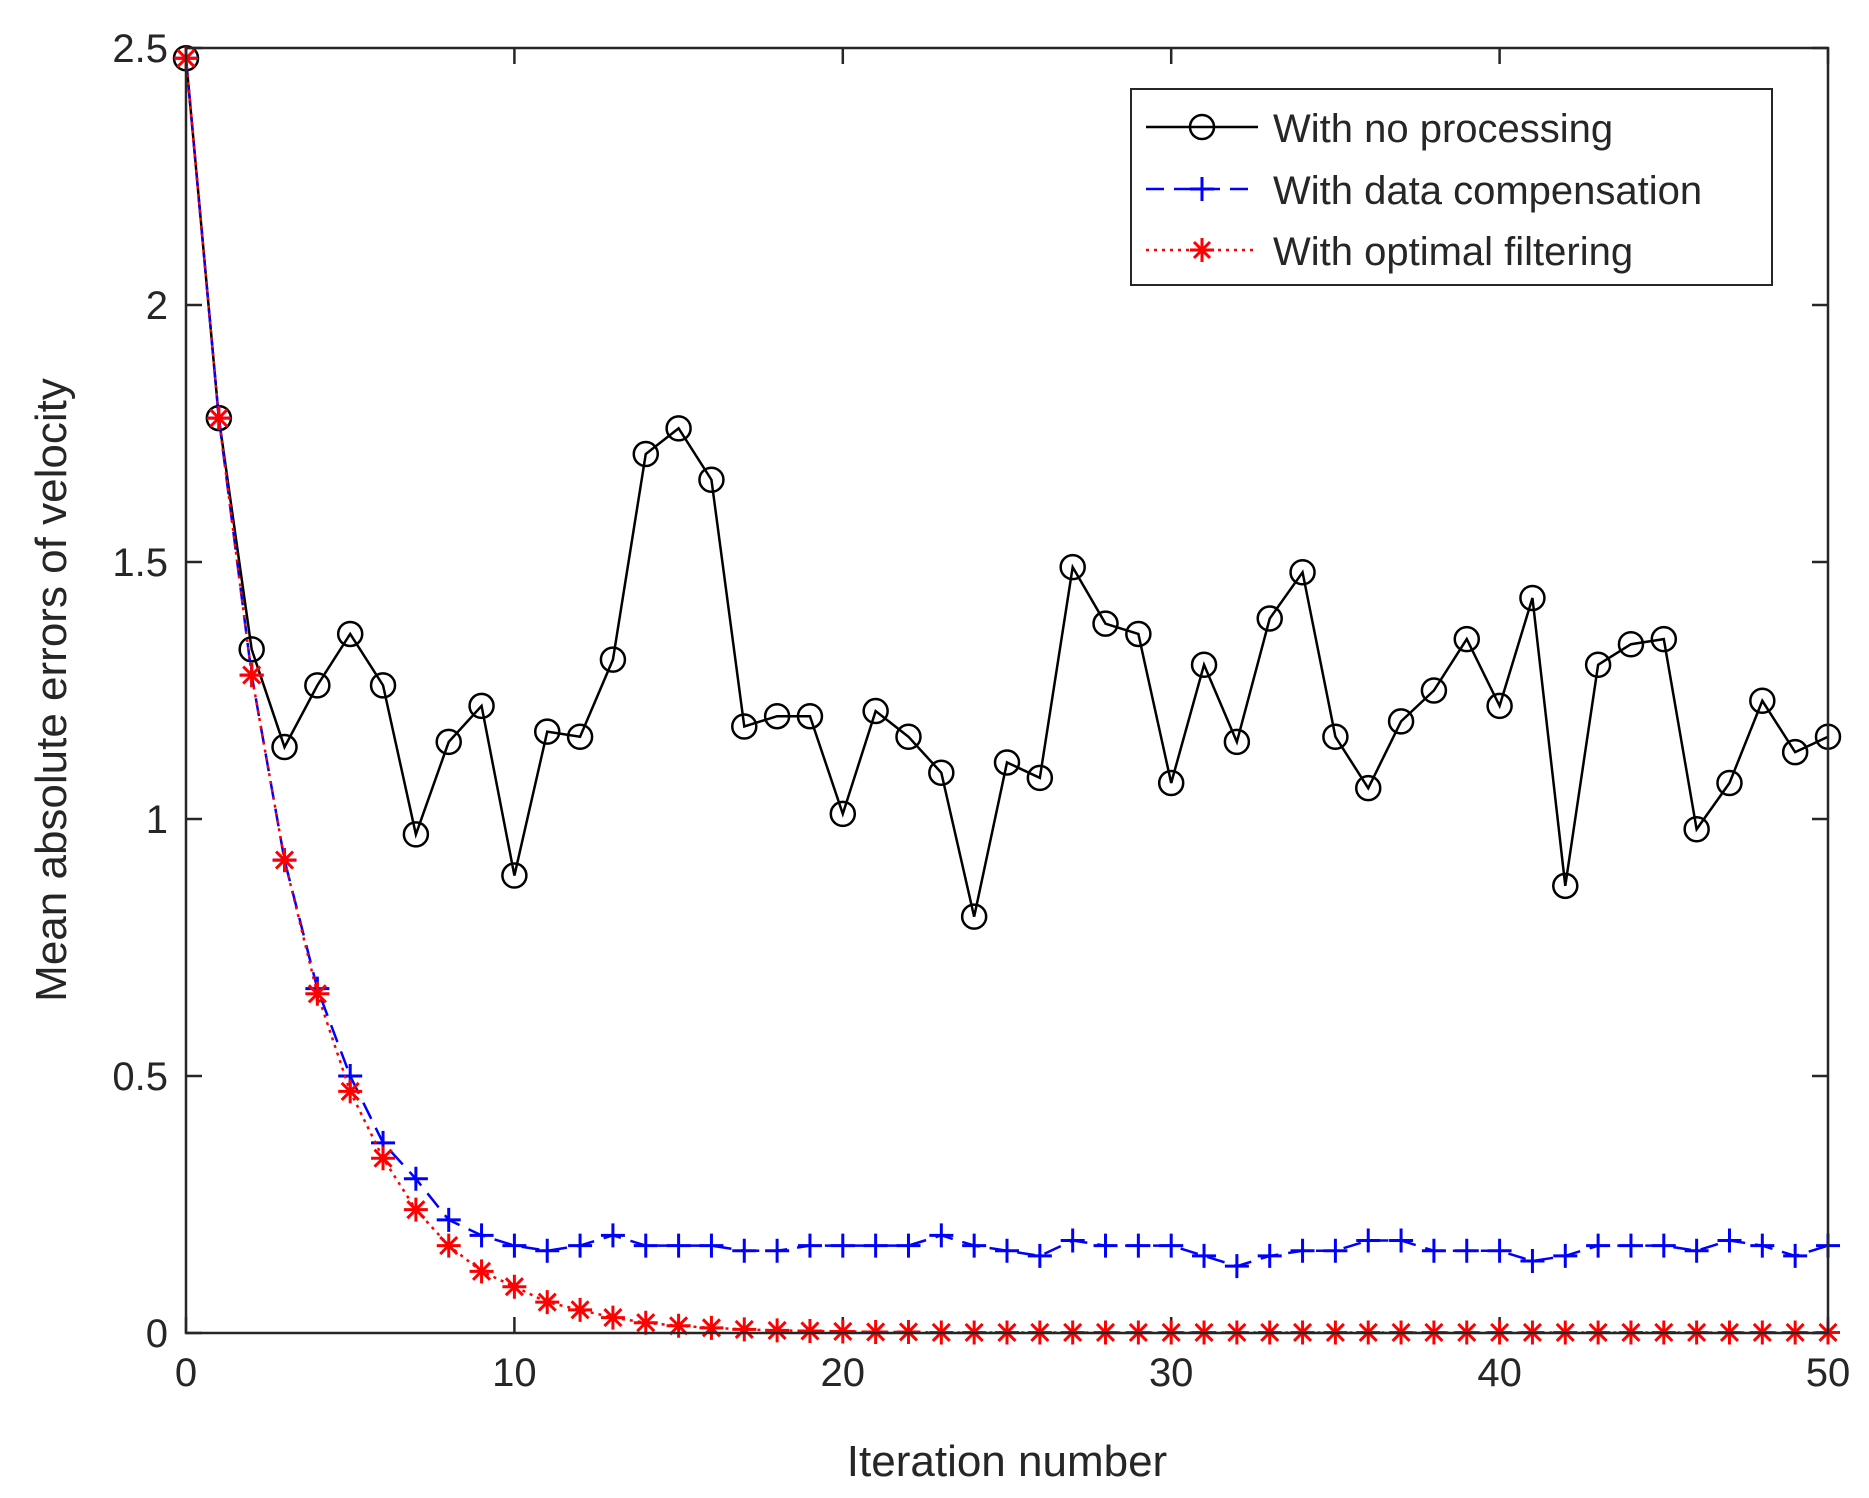 This screenshot has height=1498, width=1869. What do you see at coordinates (1202, 250) in the screenshot?
I see `legend-marker-asterisk` at bounding box center [1202, 250].